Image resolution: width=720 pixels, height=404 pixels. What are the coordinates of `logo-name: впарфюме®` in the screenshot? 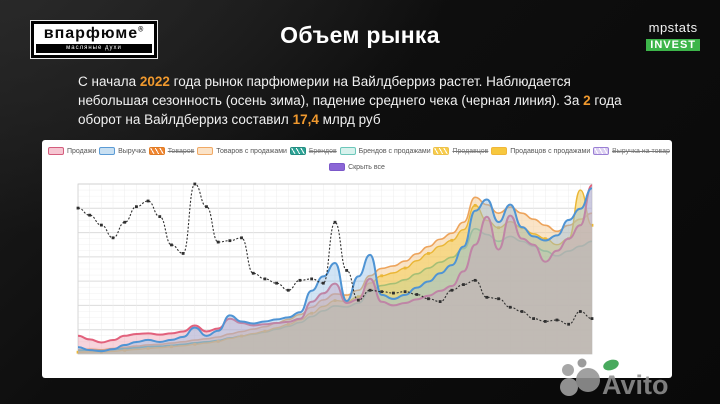 It's located at (94, 33).